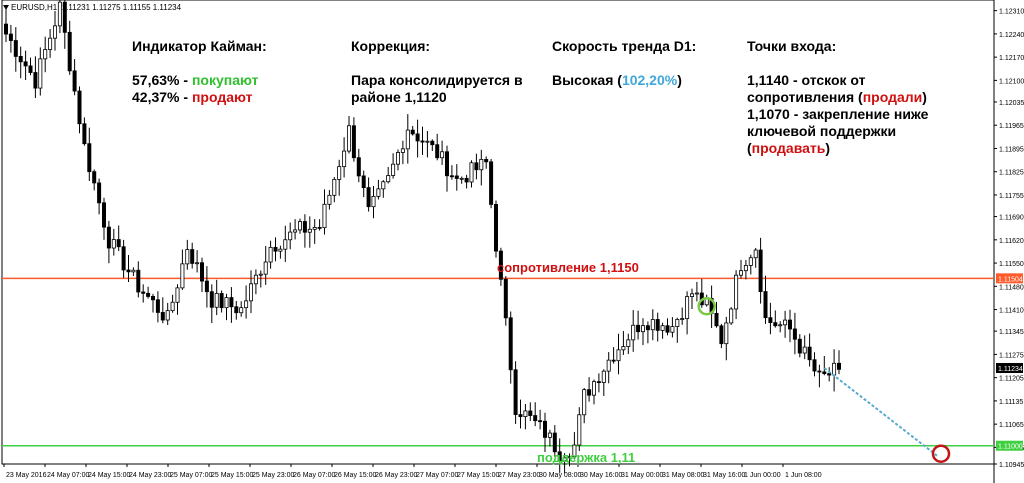 The image size is (1024, 483). I want to click on price-badge-label: 1.11234, so click(1010, 369).